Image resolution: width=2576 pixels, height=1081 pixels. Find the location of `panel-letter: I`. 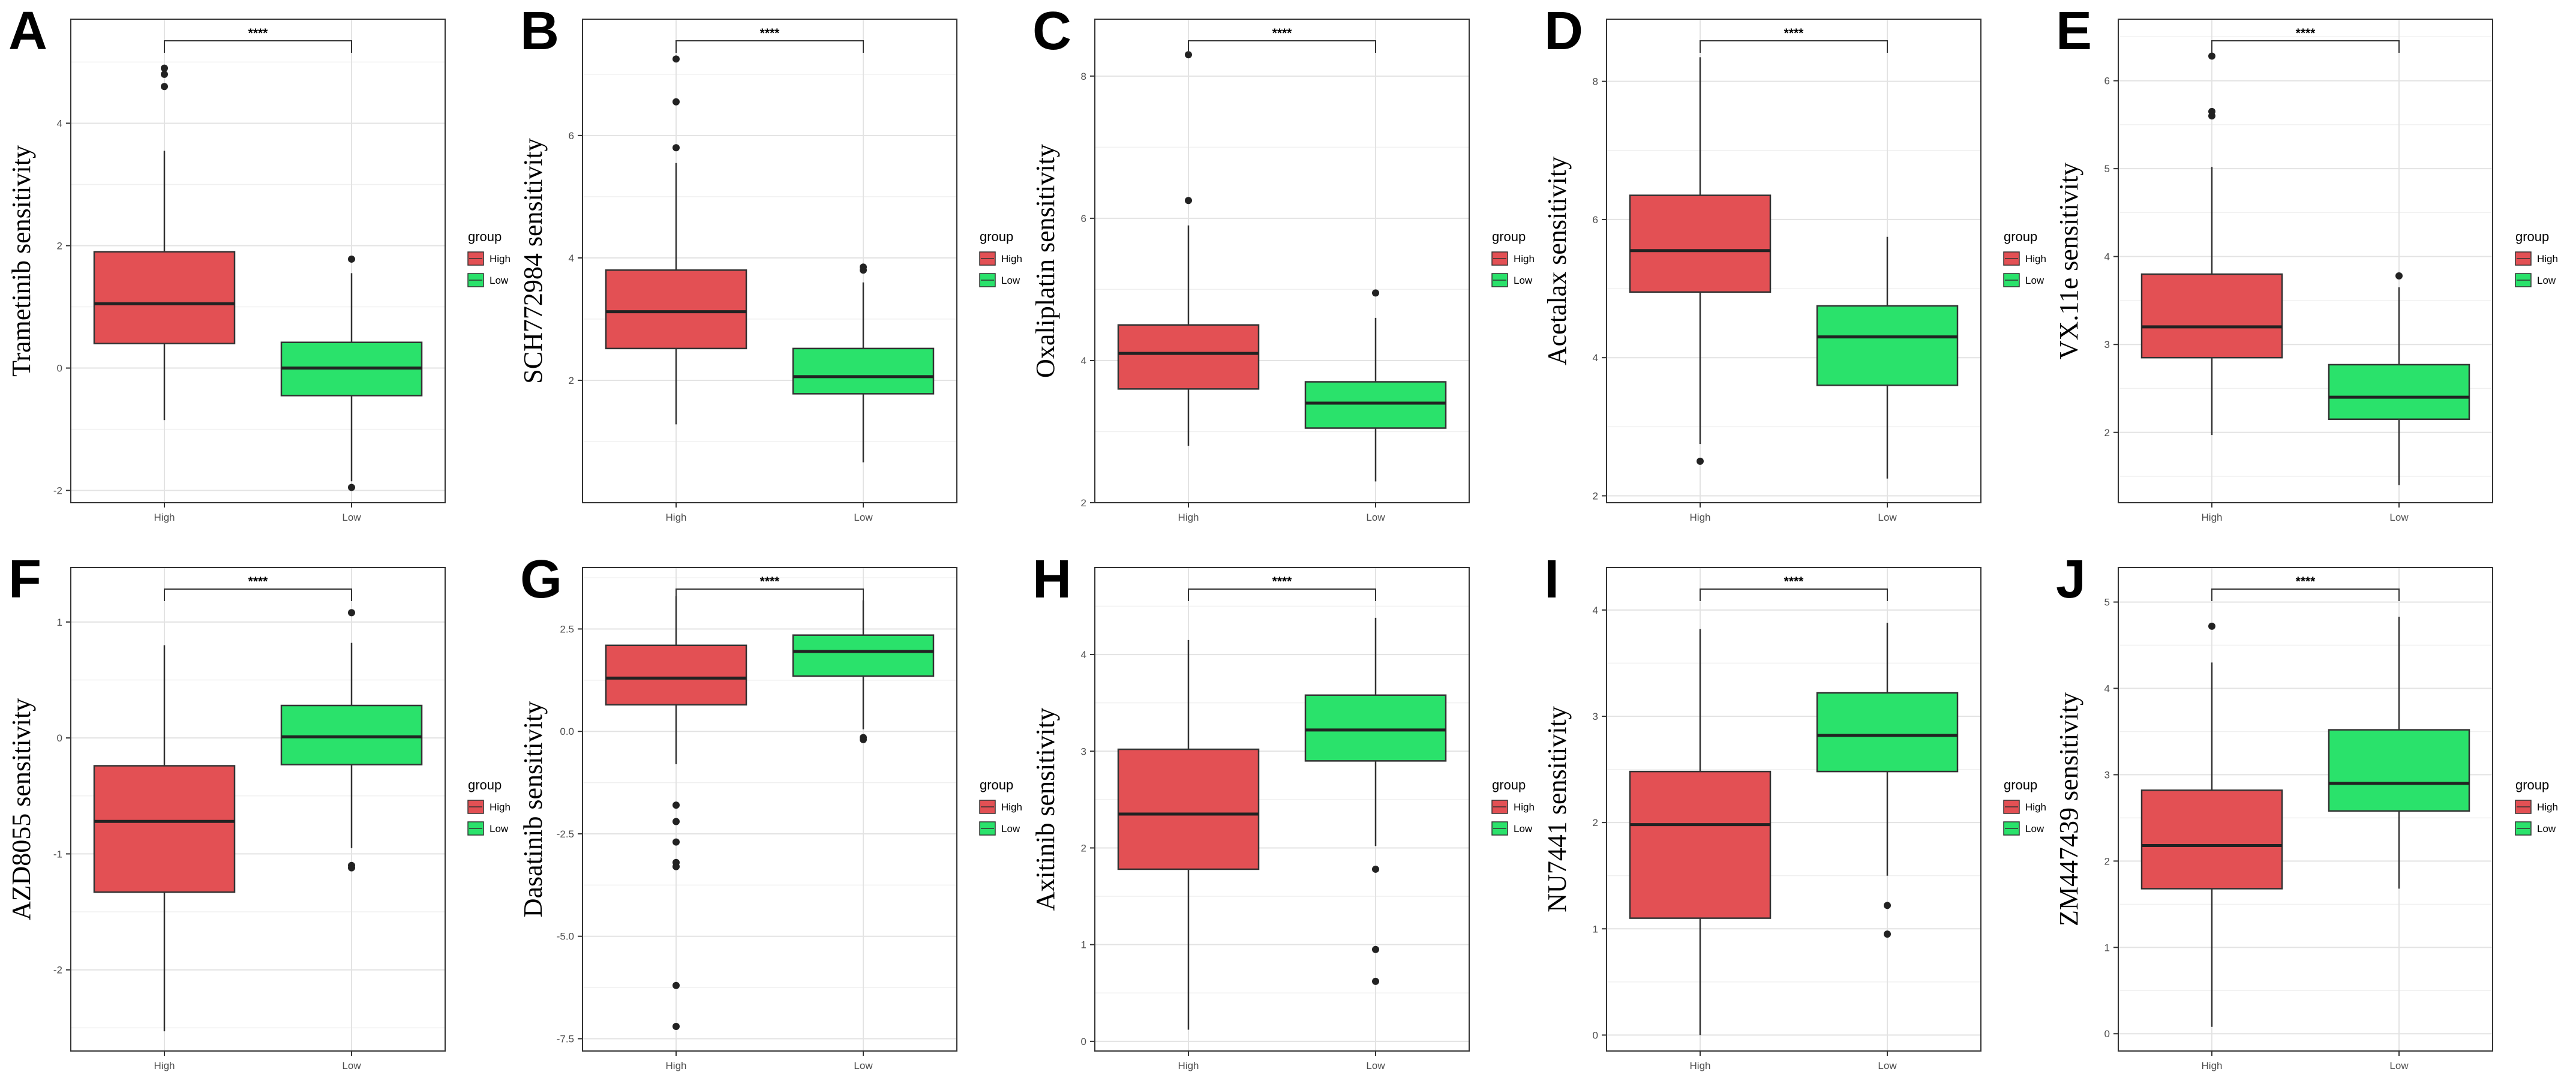

panel-letter: I is located at coordinates (1551, 579).